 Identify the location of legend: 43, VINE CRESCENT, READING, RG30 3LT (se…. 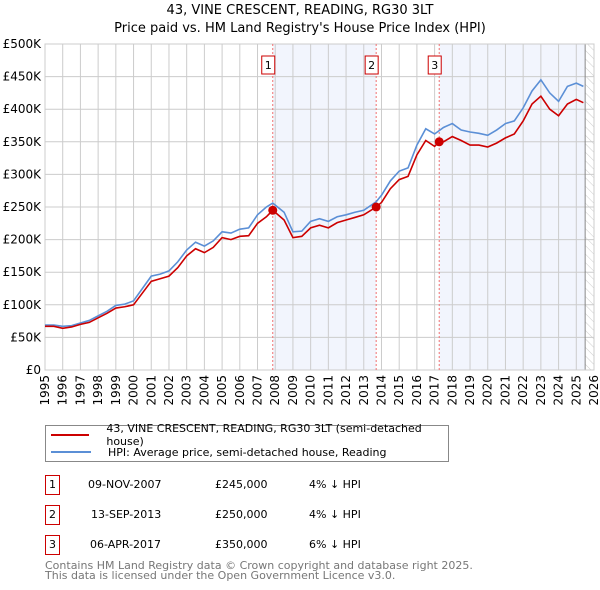
(247, 442).